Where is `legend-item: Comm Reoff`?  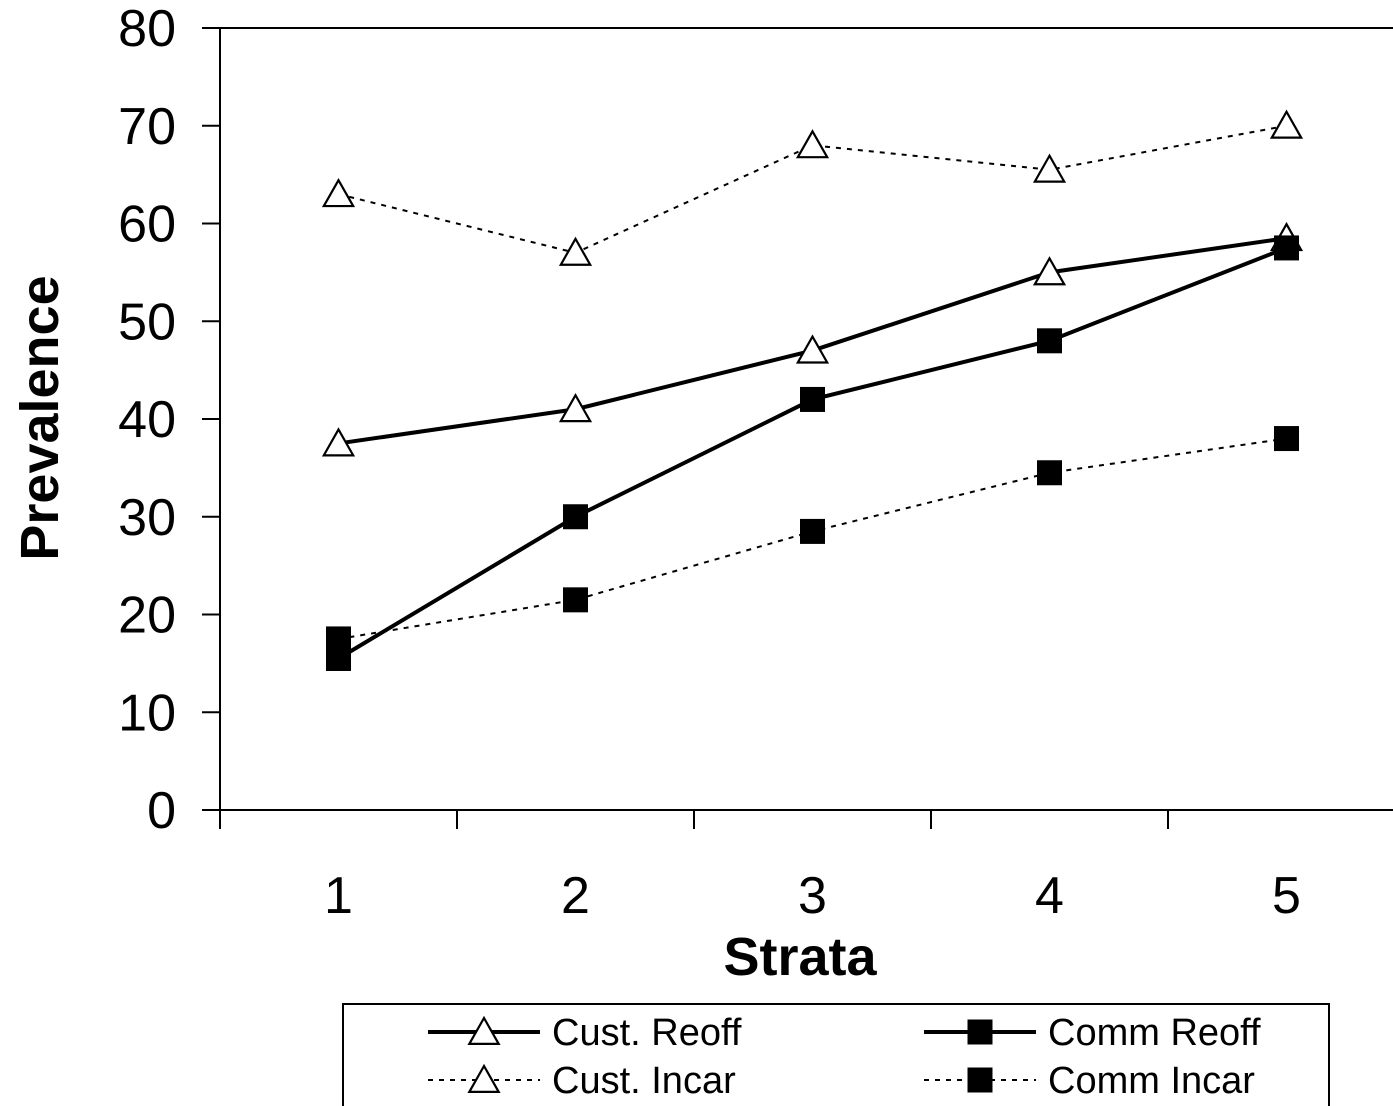 legend-item: Comm Reoff is located at coordinates (1092, 1033).